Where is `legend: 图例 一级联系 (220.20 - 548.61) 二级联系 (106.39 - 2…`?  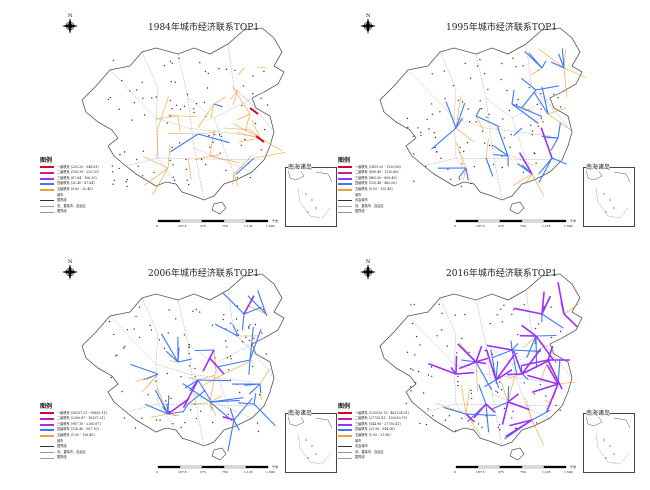 legend: 图例 一级联系 (220.20 - 548.61) 二级联系 (106.39 - 2… is located at coordinates (105, 186).